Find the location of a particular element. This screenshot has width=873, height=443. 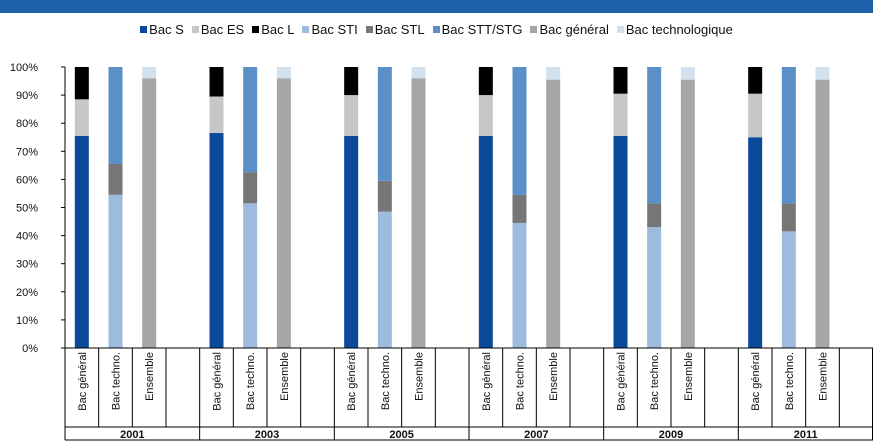

y-tick-label: 20% is located at coordinates (27, 293).